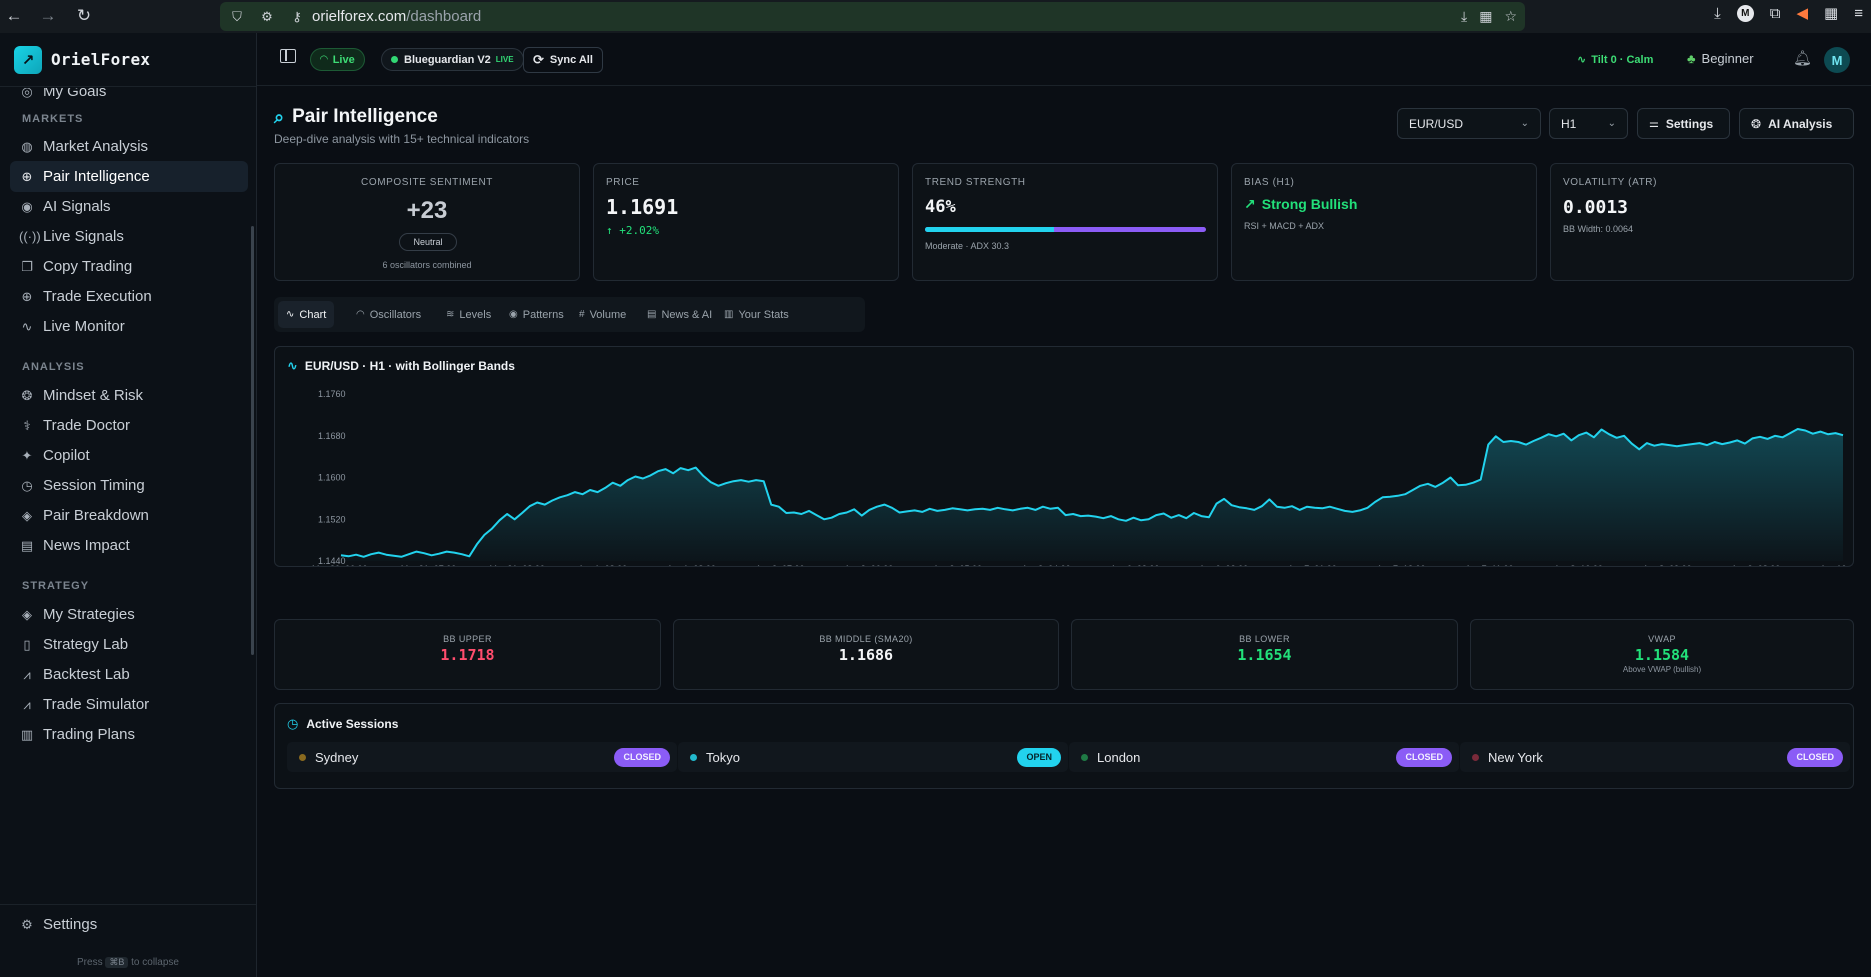 The image size is (1871, 977). Describe the element at coordinates (680, 314) in the screenshot. I see `tab-news-ai: ▤ News & AI` at that location.